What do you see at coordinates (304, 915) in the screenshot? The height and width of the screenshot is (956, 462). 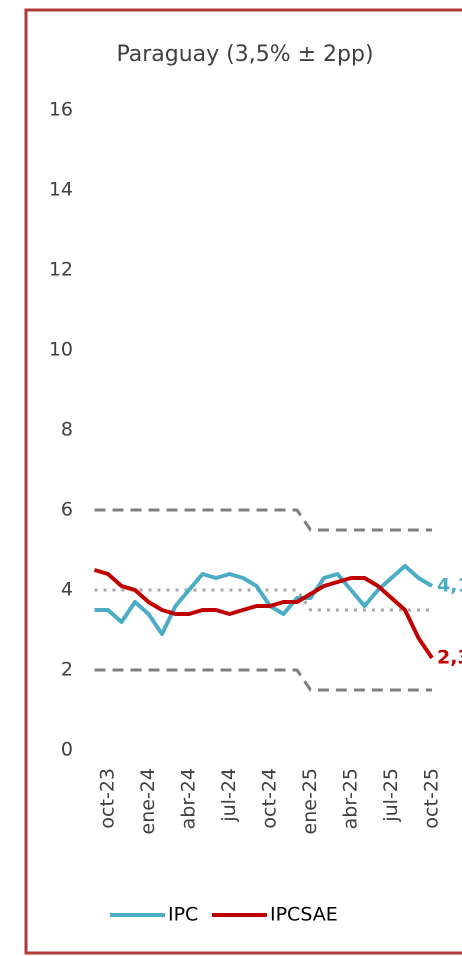 I see `legend-label: IPCSAE` at bounding box center [304, 915].